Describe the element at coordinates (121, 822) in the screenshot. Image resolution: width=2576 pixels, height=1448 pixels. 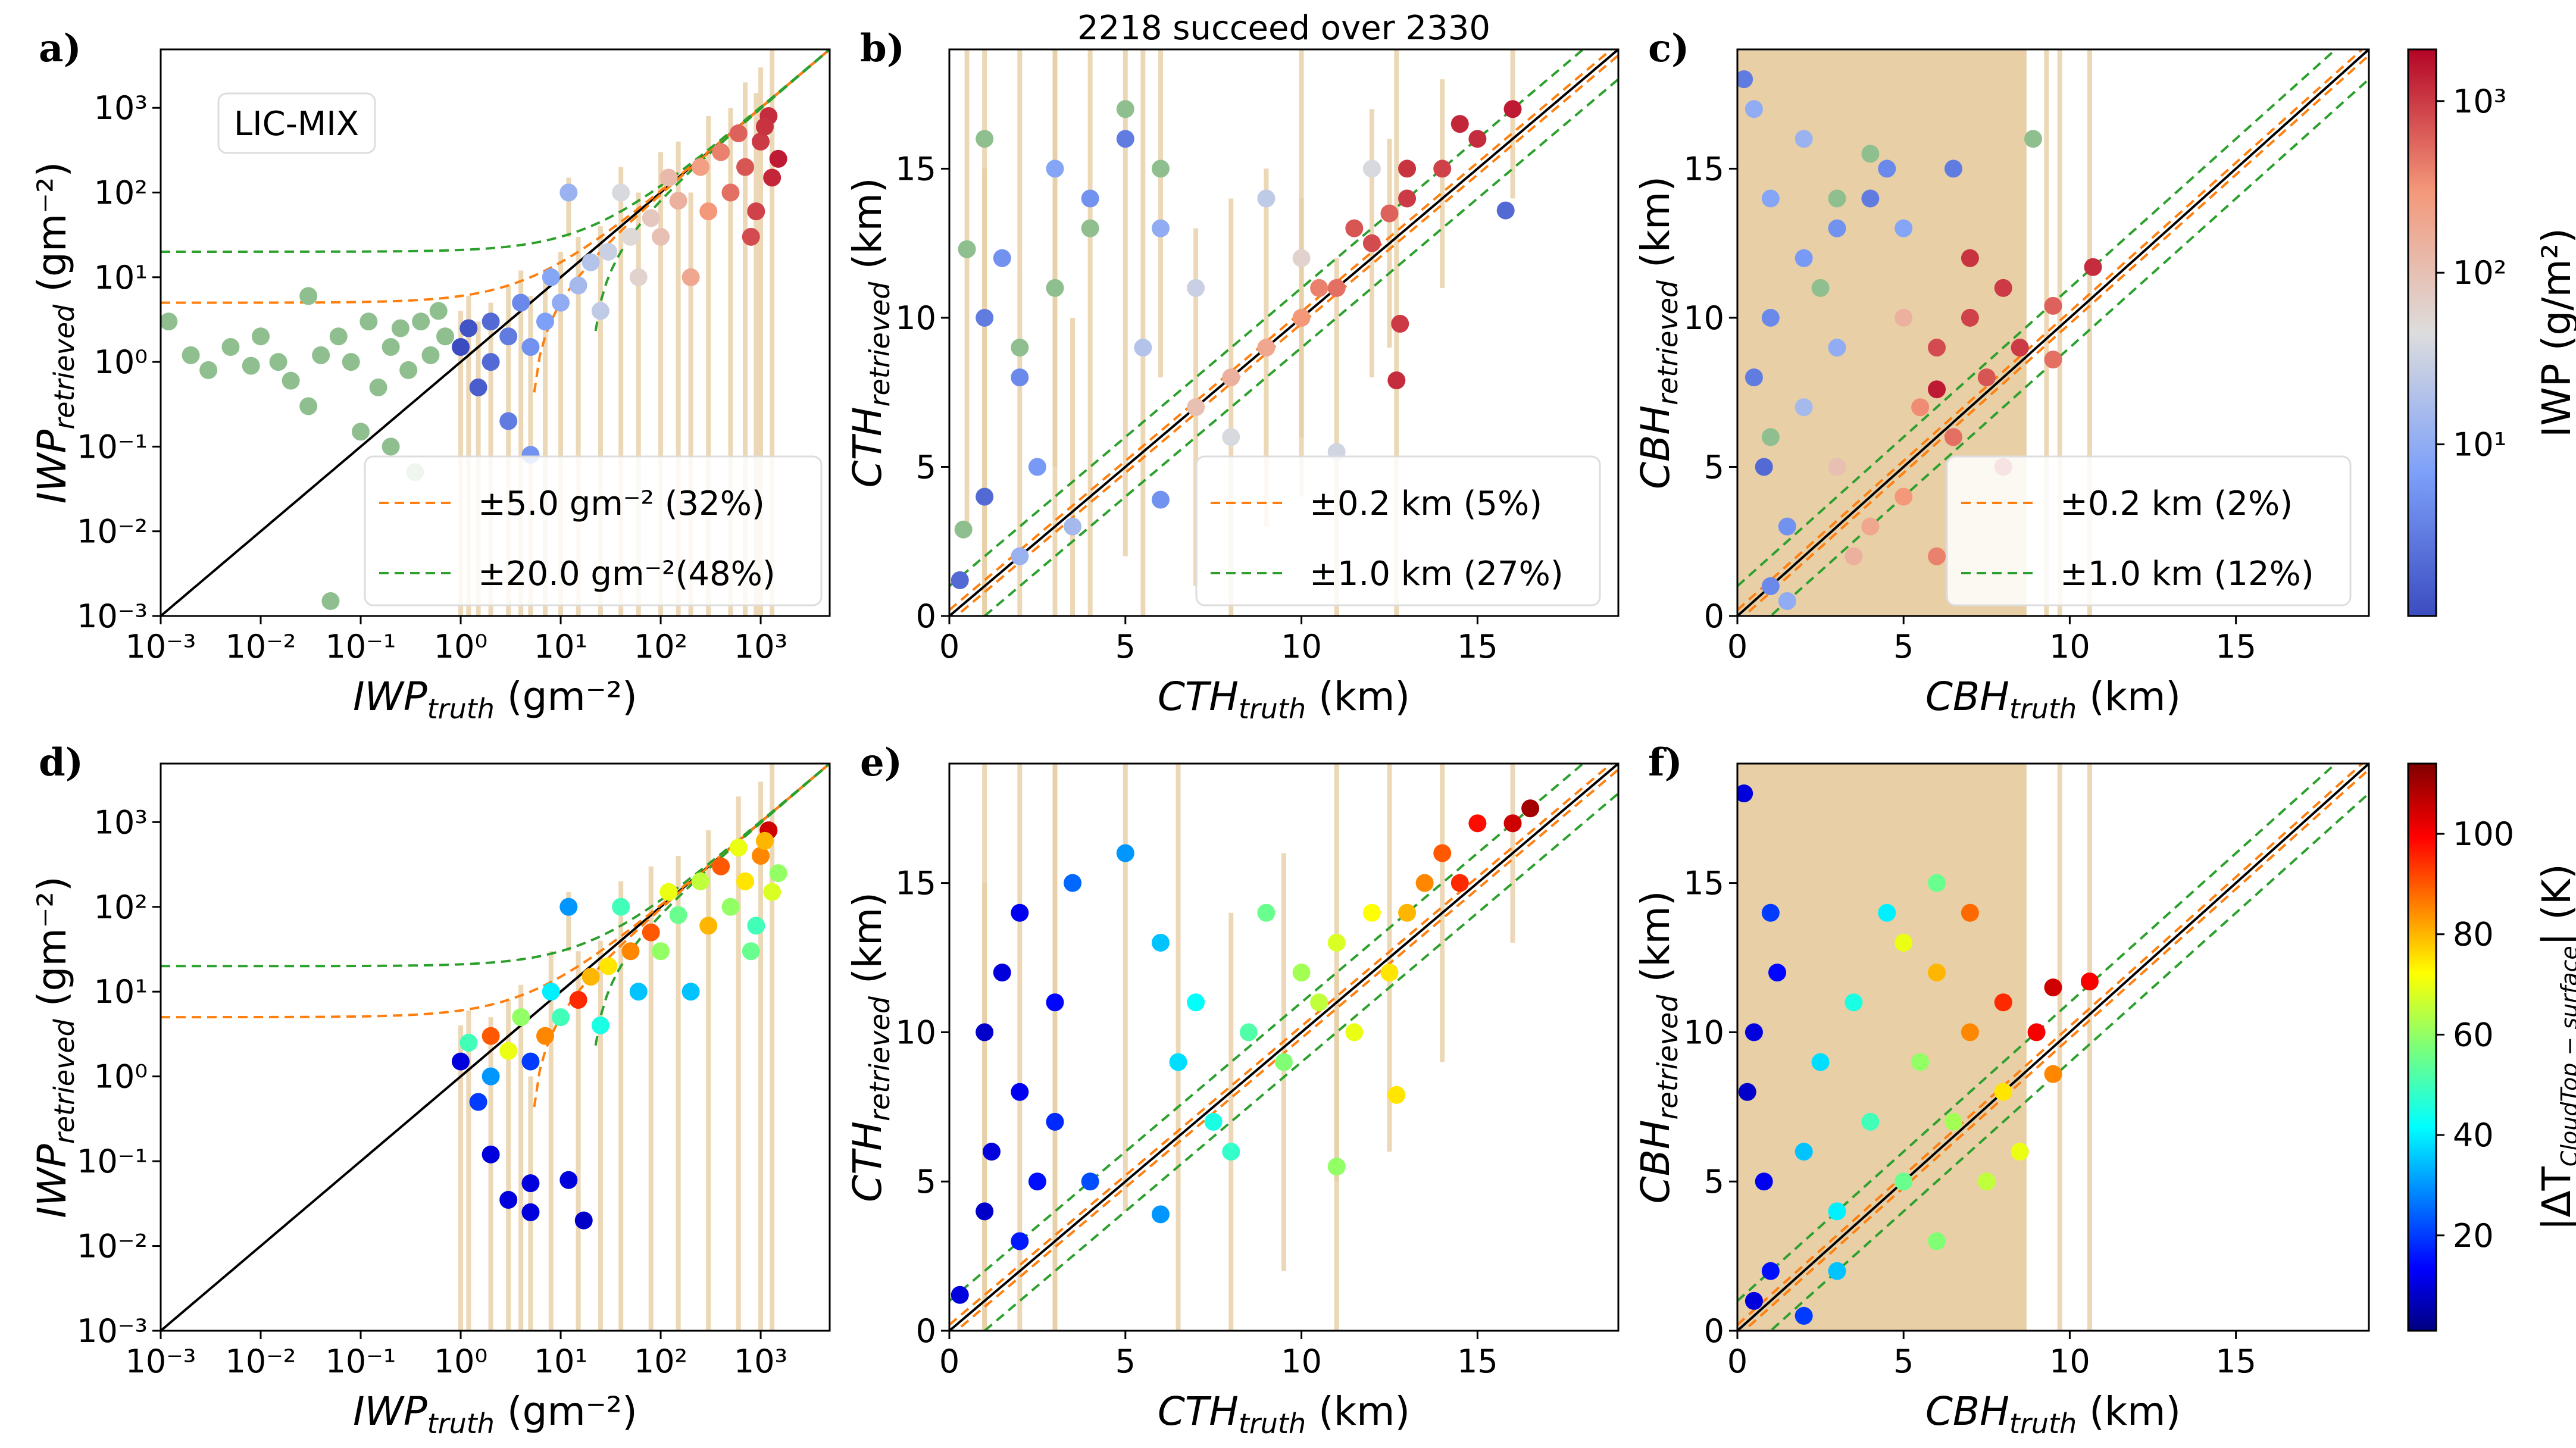
I see `y-tick-label: 10³` at that location.